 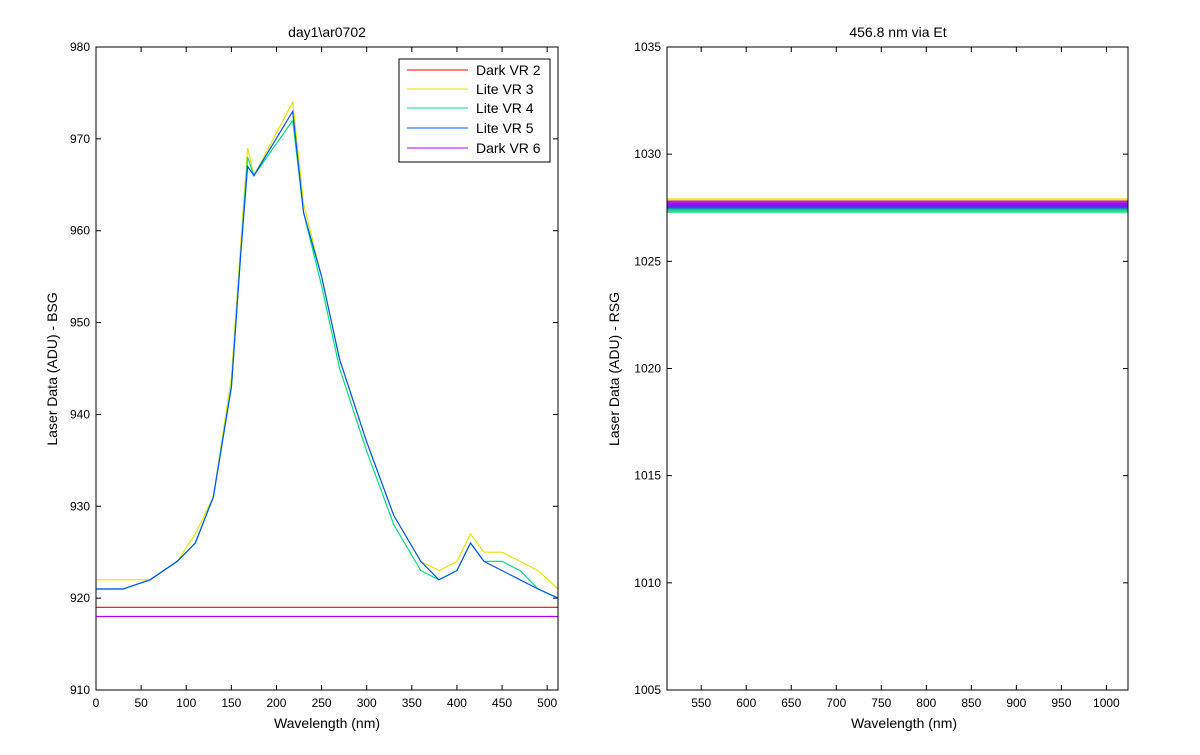 What do you see at coordinates (367, 703) in the screenshot?
I see `x-tick-label: 300` at bounding box center [367, 703].